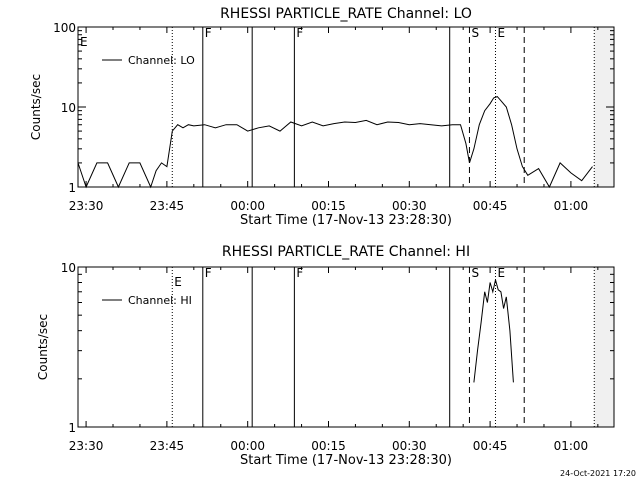 This screenshot has width=640, height=480. What do you see at coordinates (346, 252) in the screenshot?
I see `chart-title: RHESSI PARTICLE_RATE Channel: HI` at bounding box center [346, 252].